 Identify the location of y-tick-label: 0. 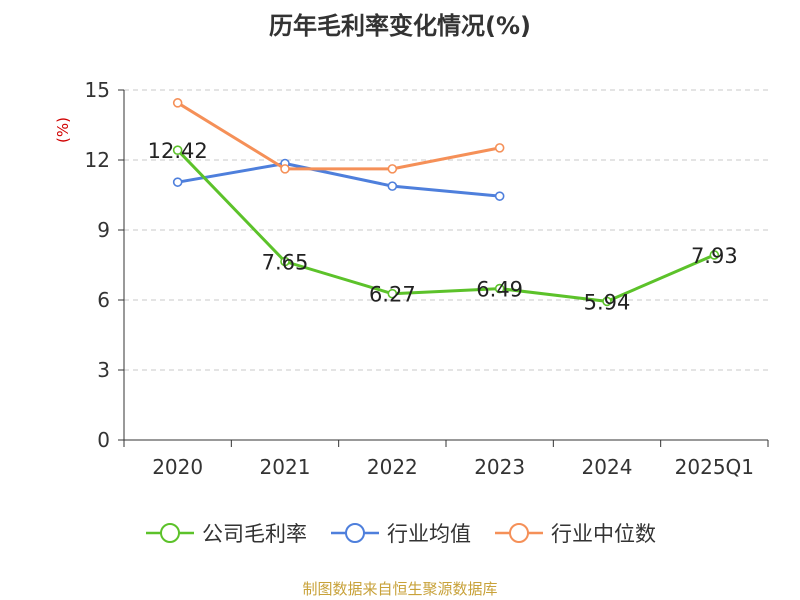
(103, 440).